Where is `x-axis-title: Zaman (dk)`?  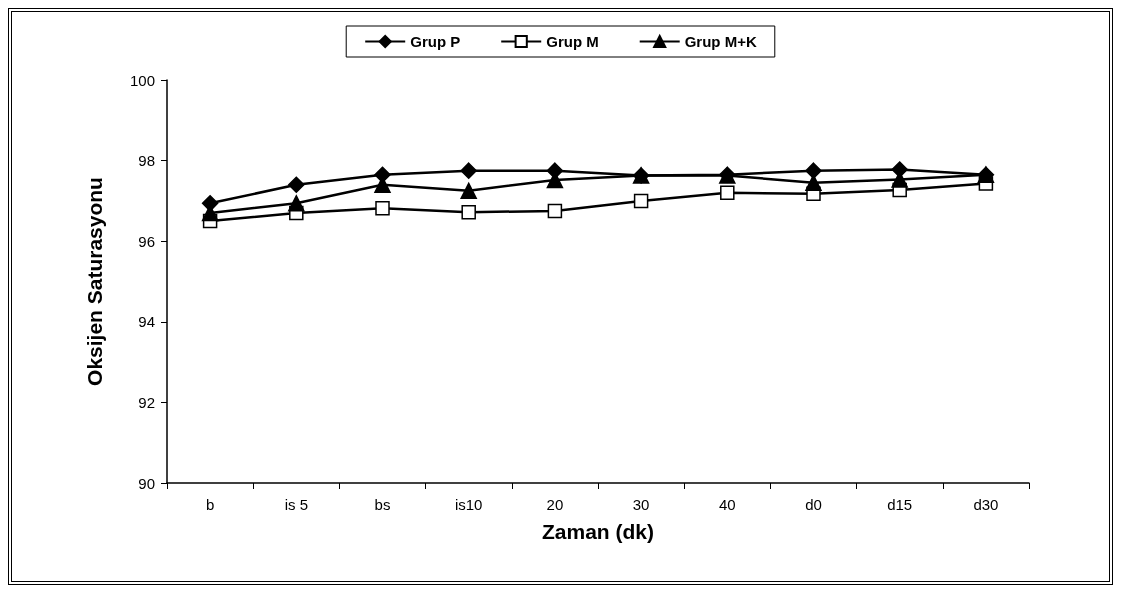
x-axis-title: Zaman (dk) is located at coordinates (598, 531).